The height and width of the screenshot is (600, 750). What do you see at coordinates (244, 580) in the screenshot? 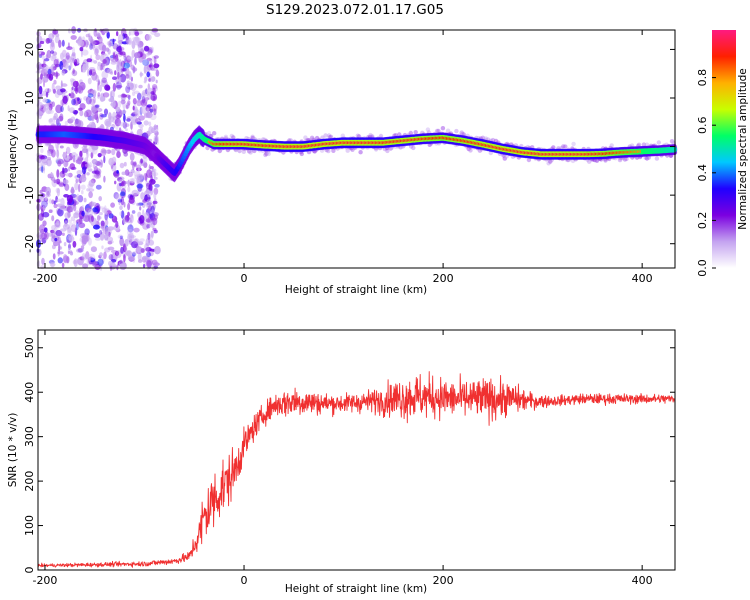
I see `x-tick-label: 0` at bounding box center [244, 580].